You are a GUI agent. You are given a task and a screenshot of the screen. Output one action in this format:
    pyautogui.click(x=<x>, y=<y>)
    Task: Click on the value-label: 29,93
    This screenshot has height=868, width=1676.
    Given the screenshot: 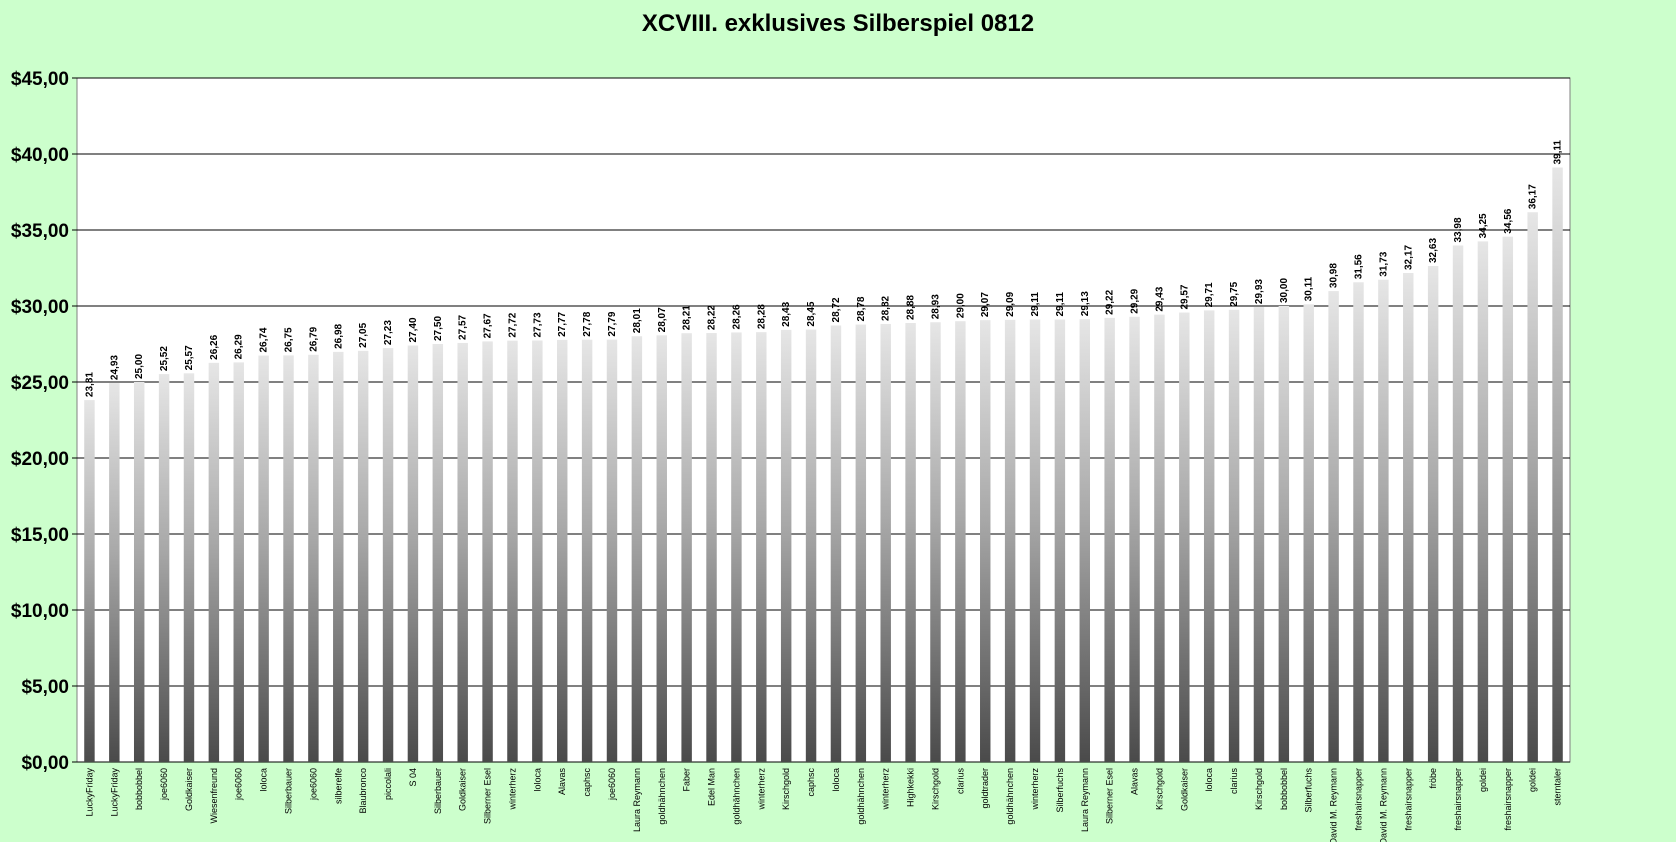 What is the action you would take?
    pyautogui.click(x=1259, y=291)
    